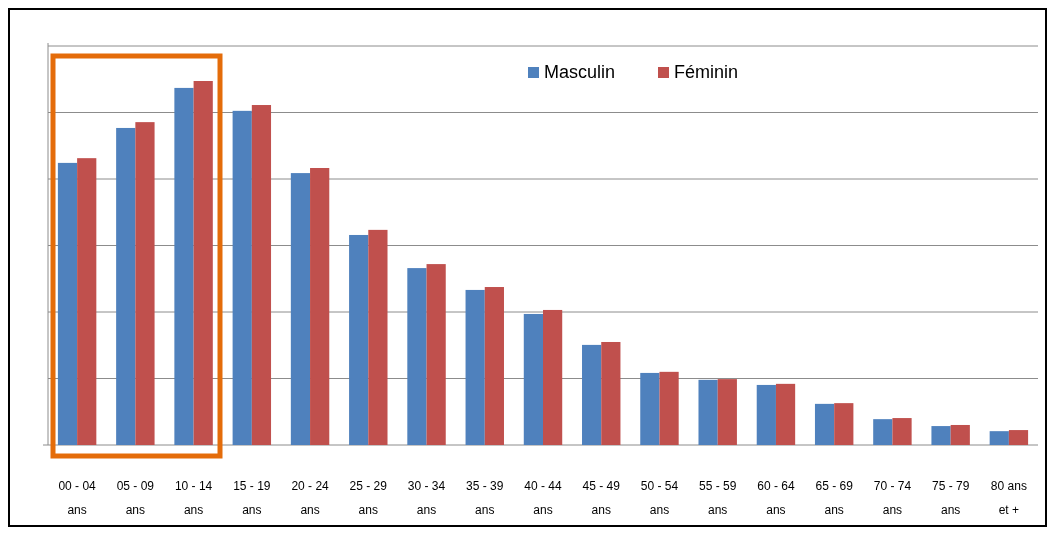  I want to click on legend-label: Masculin, so click(580, 72).